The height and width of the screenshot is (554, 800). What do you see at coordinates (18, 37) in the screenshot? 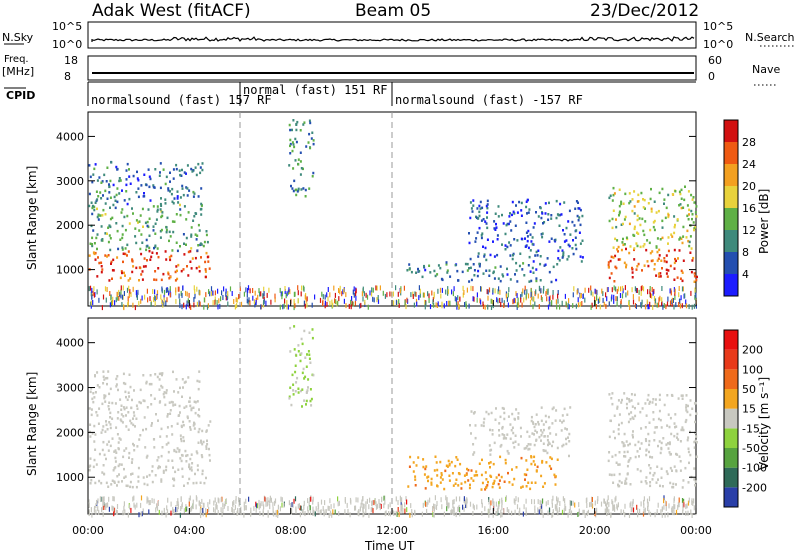
I see `nsky-label: N.Sky` at bounding box center [18, 37].